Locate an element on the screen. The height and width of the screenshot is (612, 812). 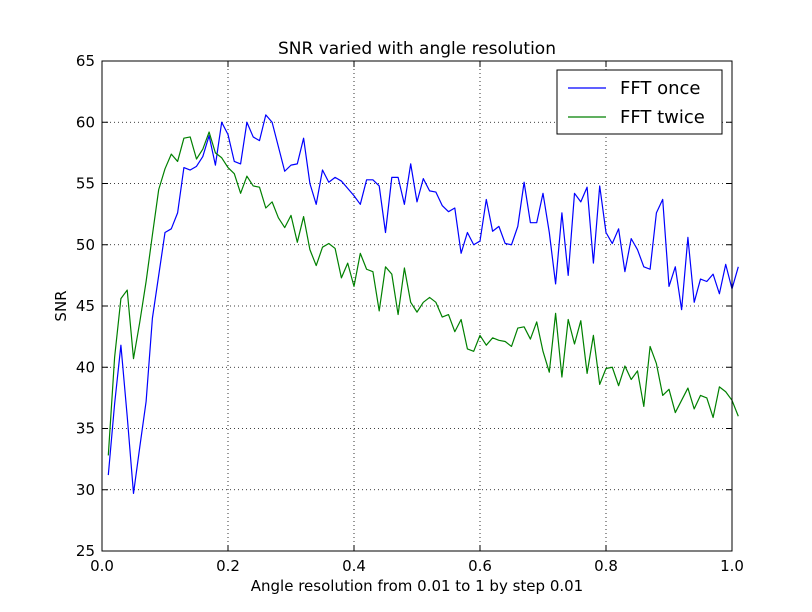
y-axis-label: SNR is located at coordinates (61, 305).